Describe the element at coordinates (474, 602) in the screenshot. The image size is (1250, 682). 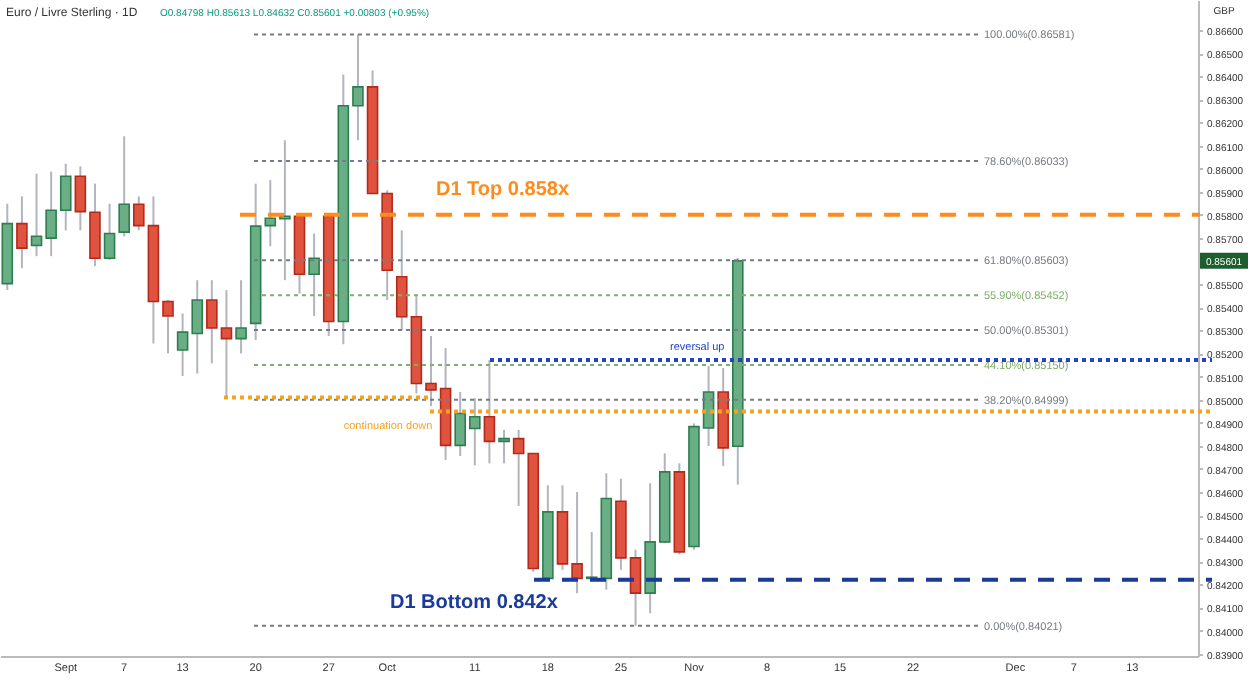
I see `ref-line-label: D1 Bottom 0.842x` at that location.